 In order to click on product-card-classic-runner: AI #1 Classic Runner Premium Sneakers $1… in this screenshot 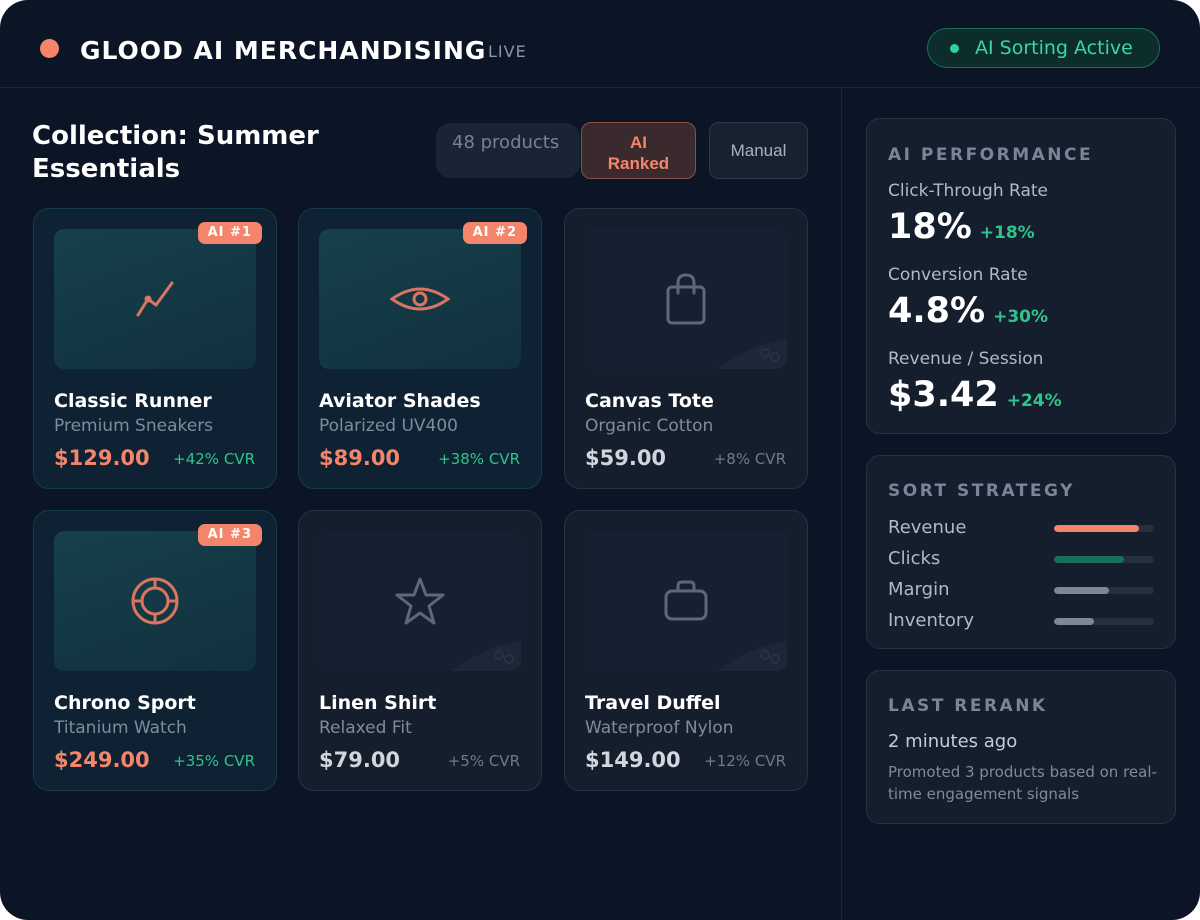, I will do `click(155, 348)`.